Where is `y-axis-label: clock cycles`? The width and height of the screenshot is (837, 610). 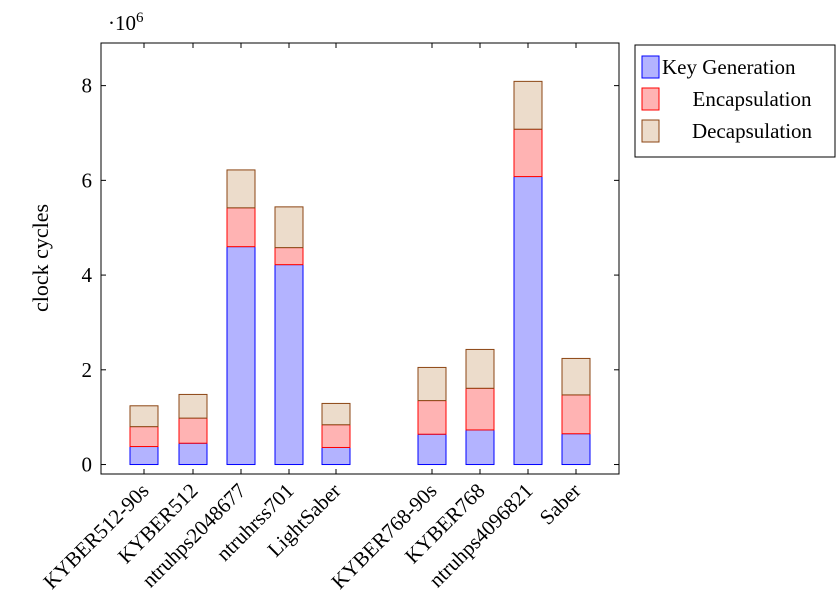 y-axis-label: clock cycles is located at coordinates (40, 258).